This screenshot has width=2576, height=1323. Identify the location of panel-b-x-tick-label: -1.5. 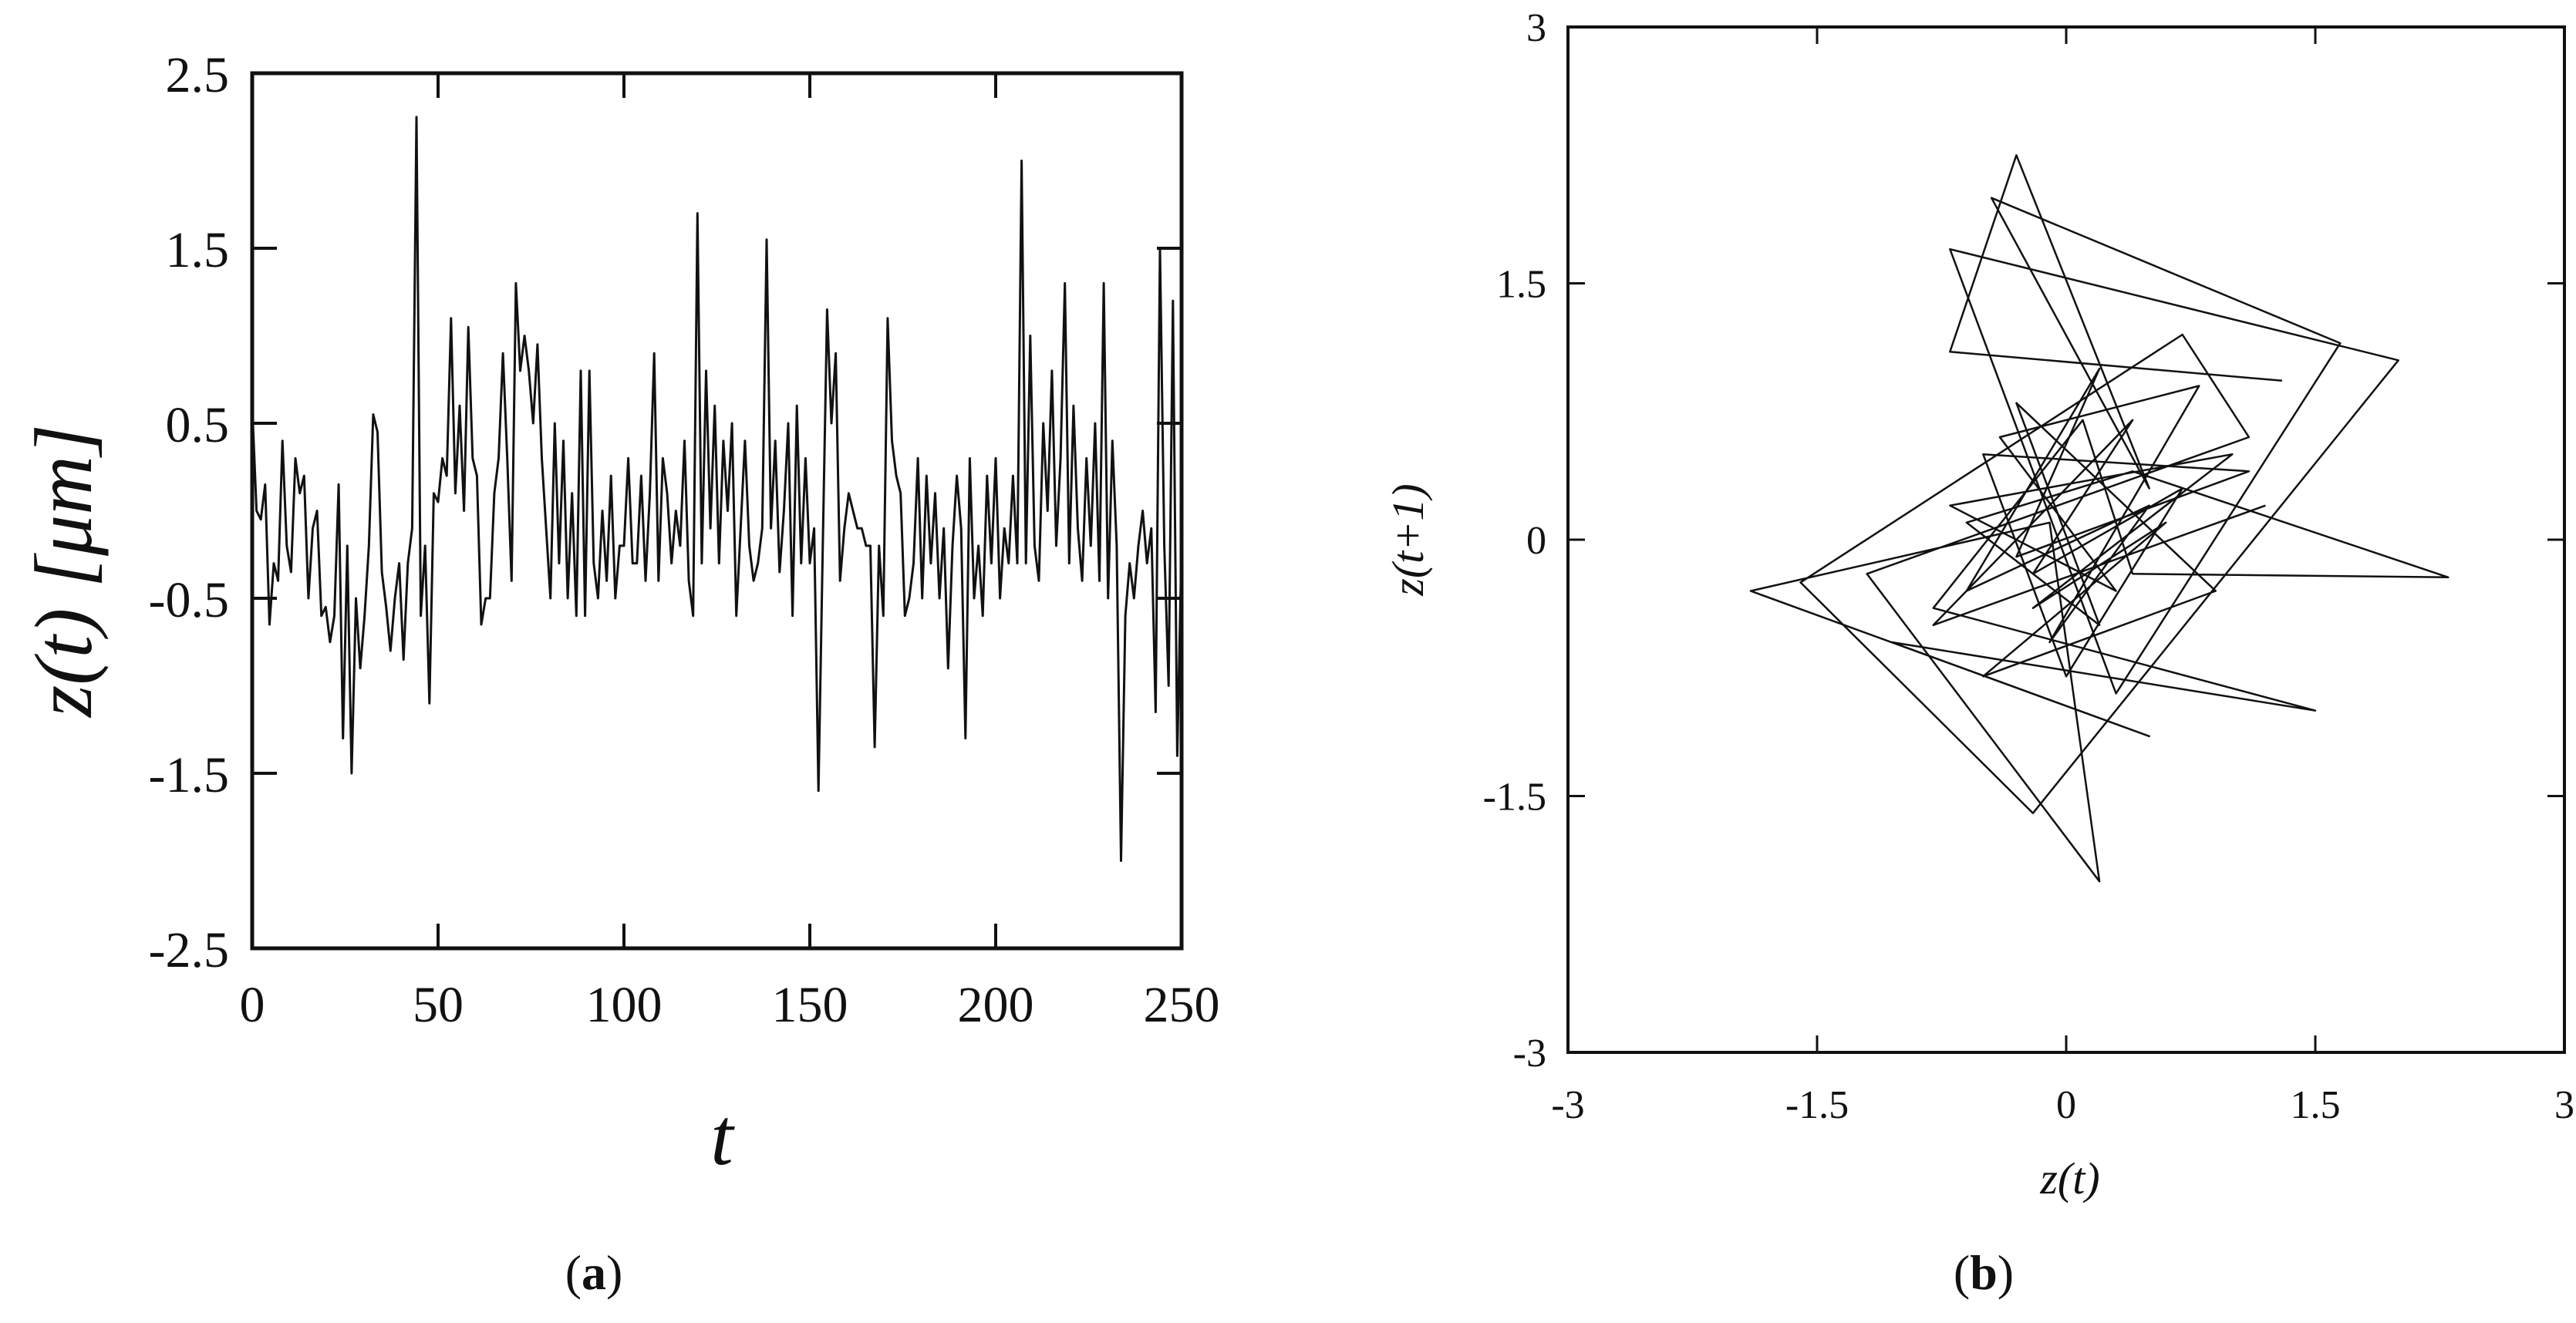
(1817, 1105).